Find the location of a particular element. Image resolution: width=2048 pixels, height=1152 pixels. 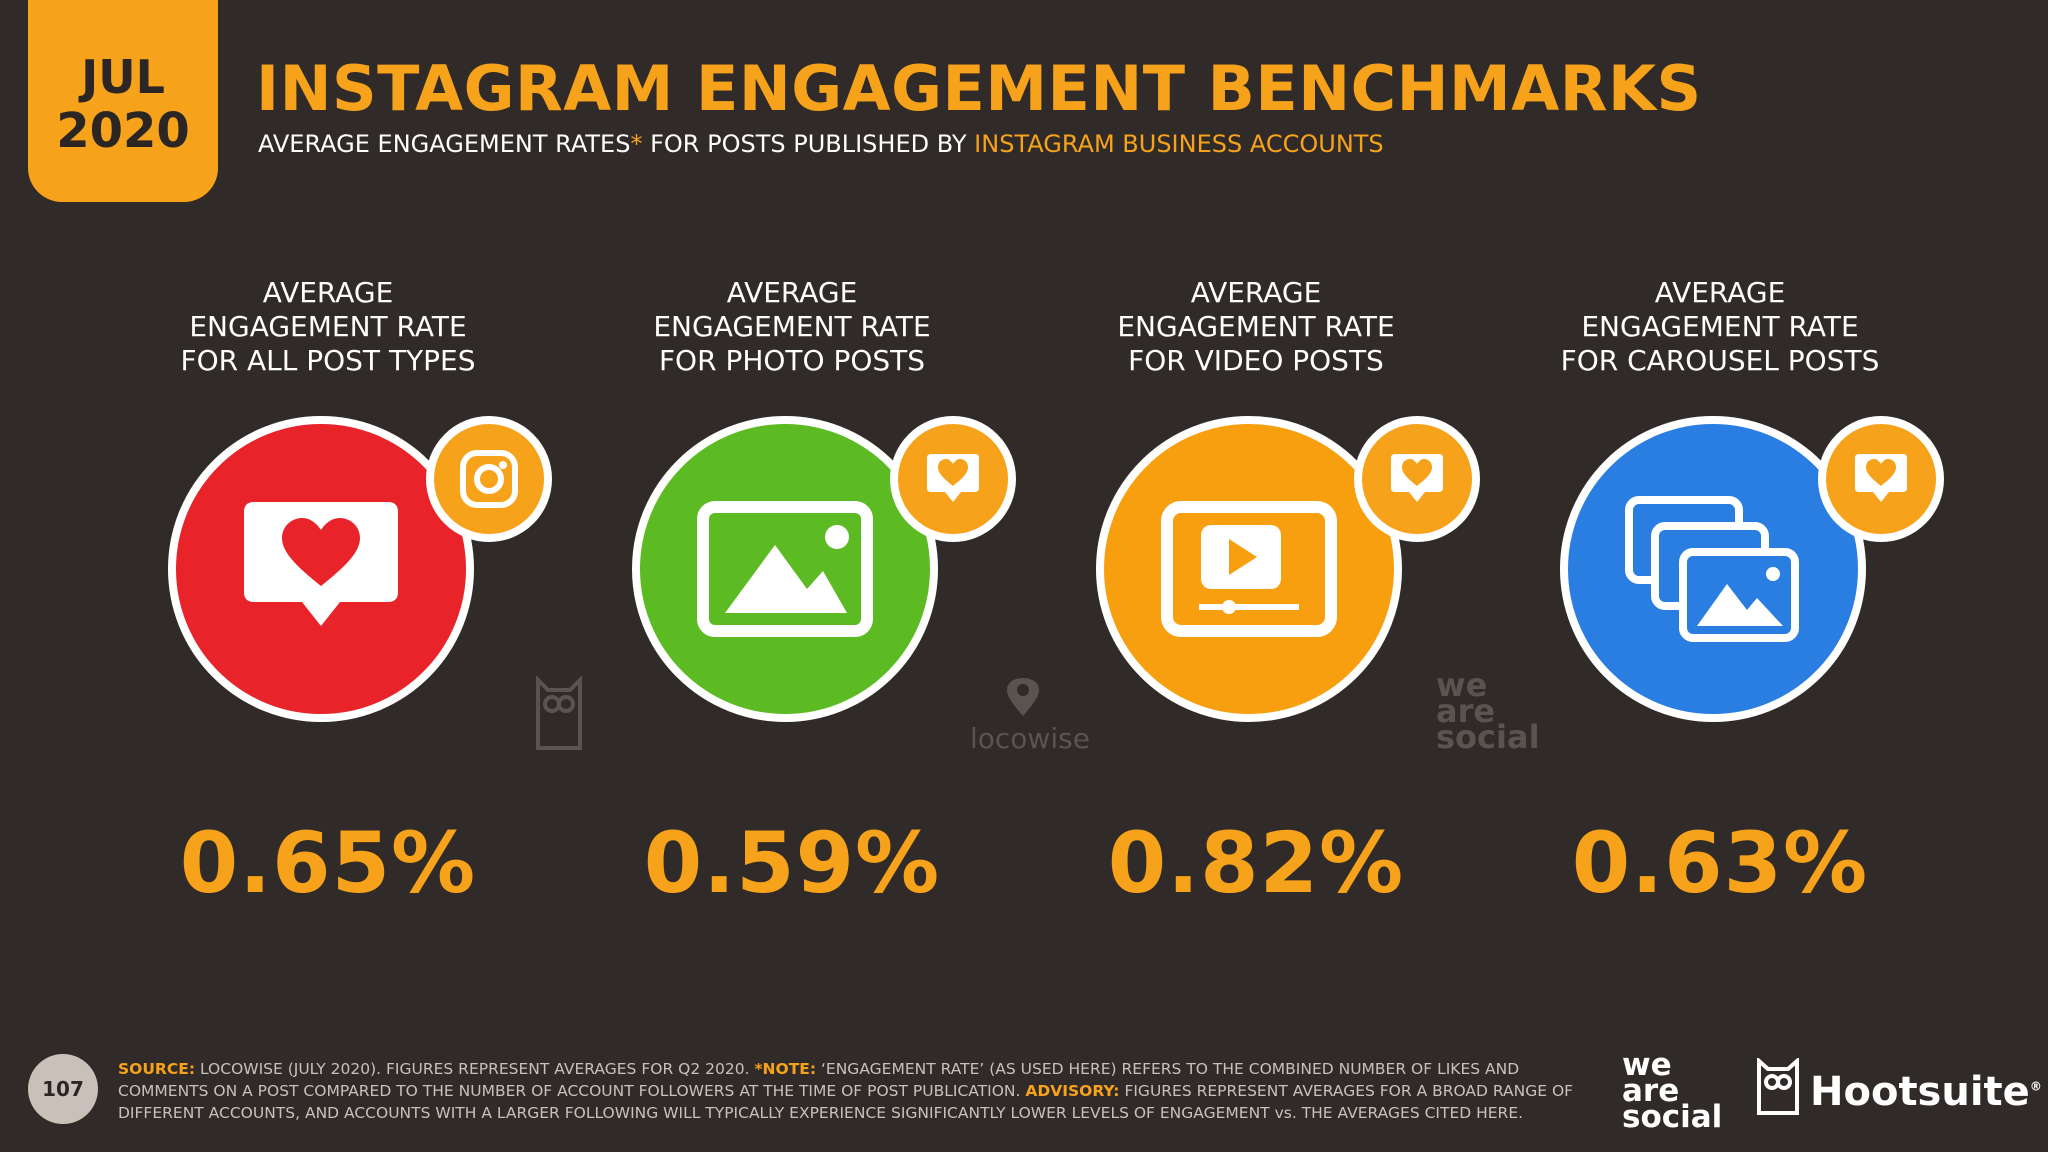

subtitle-part-a: AVERAGE ENGAGEMENT RATES is located at coordinates (444, 144).